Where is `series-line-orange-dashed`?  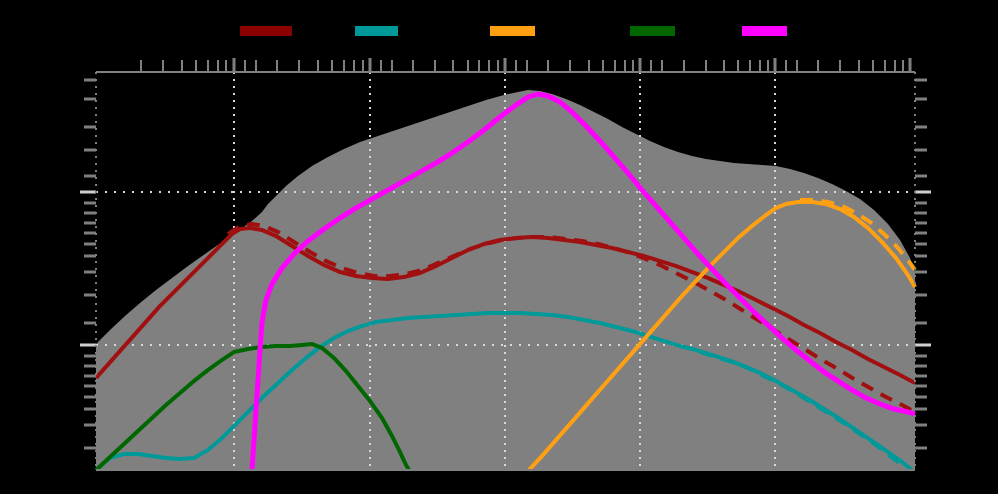
series-line-orange-dashed is located at coordinates (858, 235).